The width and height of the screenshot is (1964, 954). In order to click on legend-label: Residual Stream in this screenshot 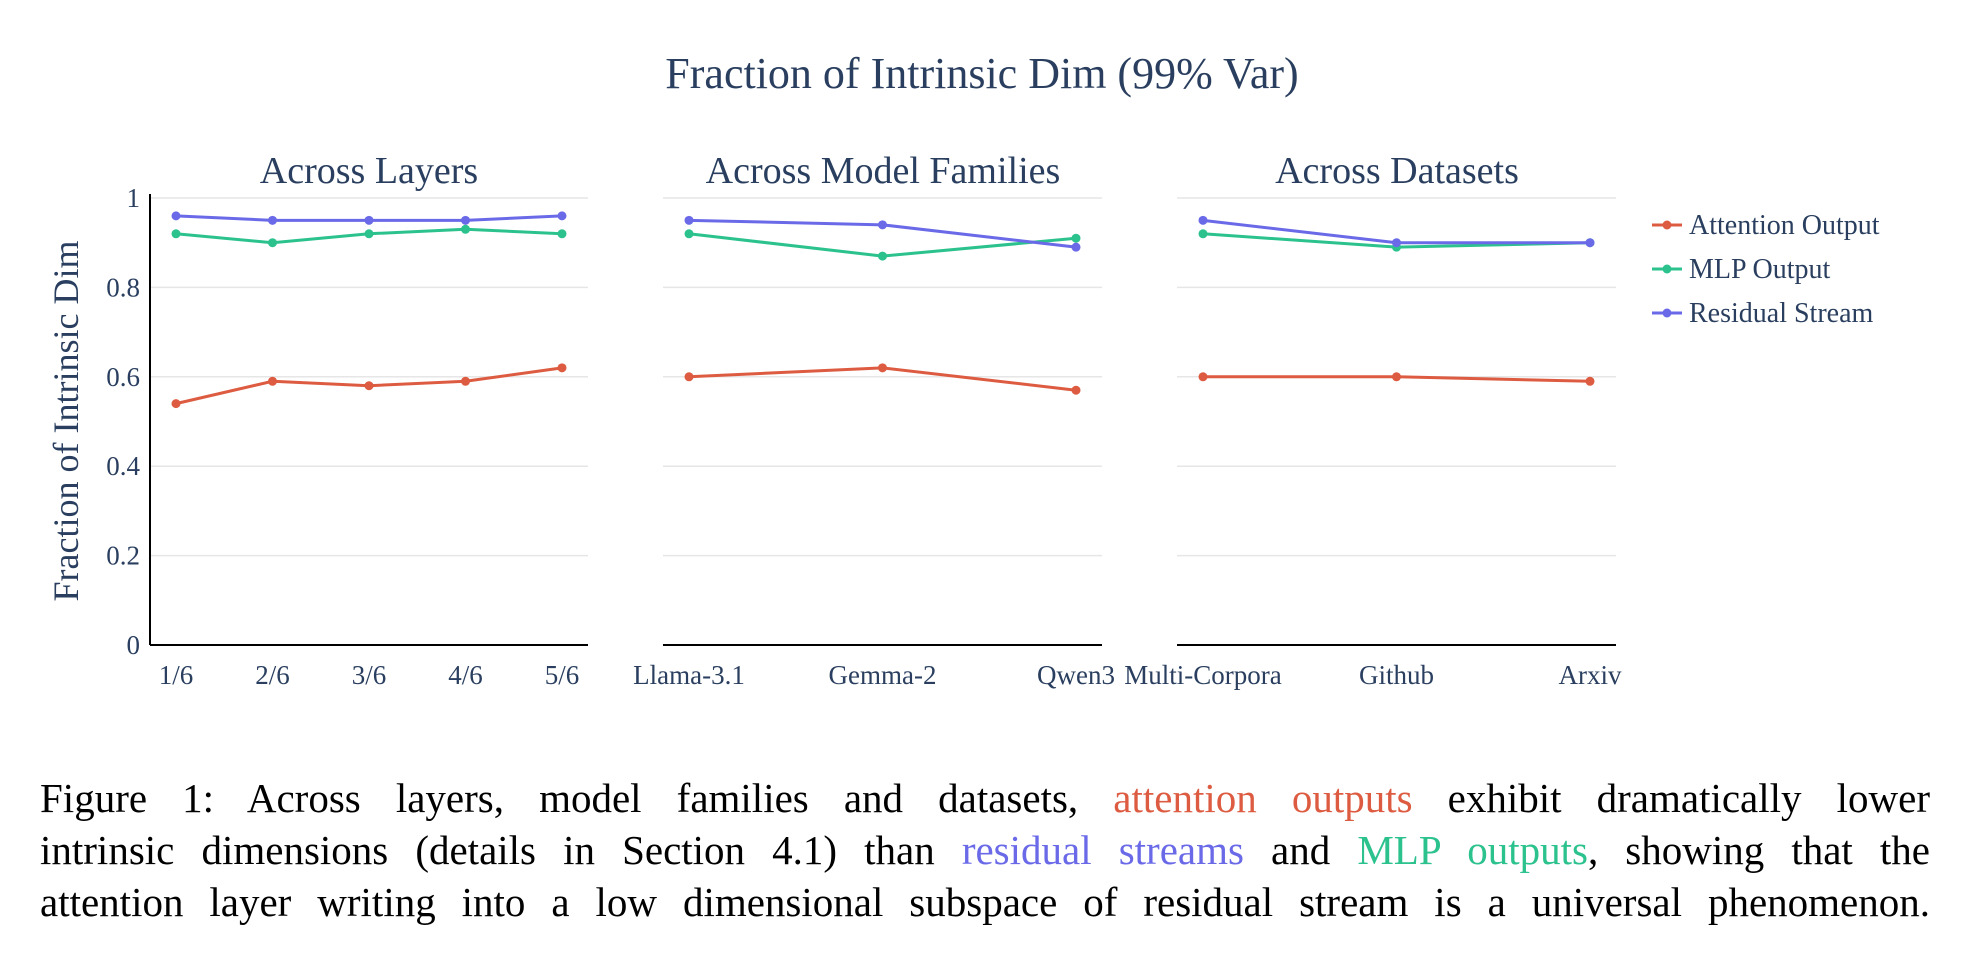, I will do `click(1781, 313)`.